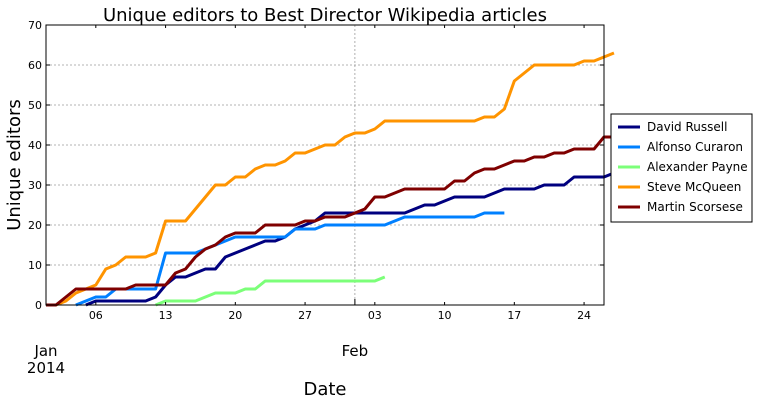 The width and height of the screenshot is (760, 406). I want to click on y-tick-label: 50, so click(35, 105).